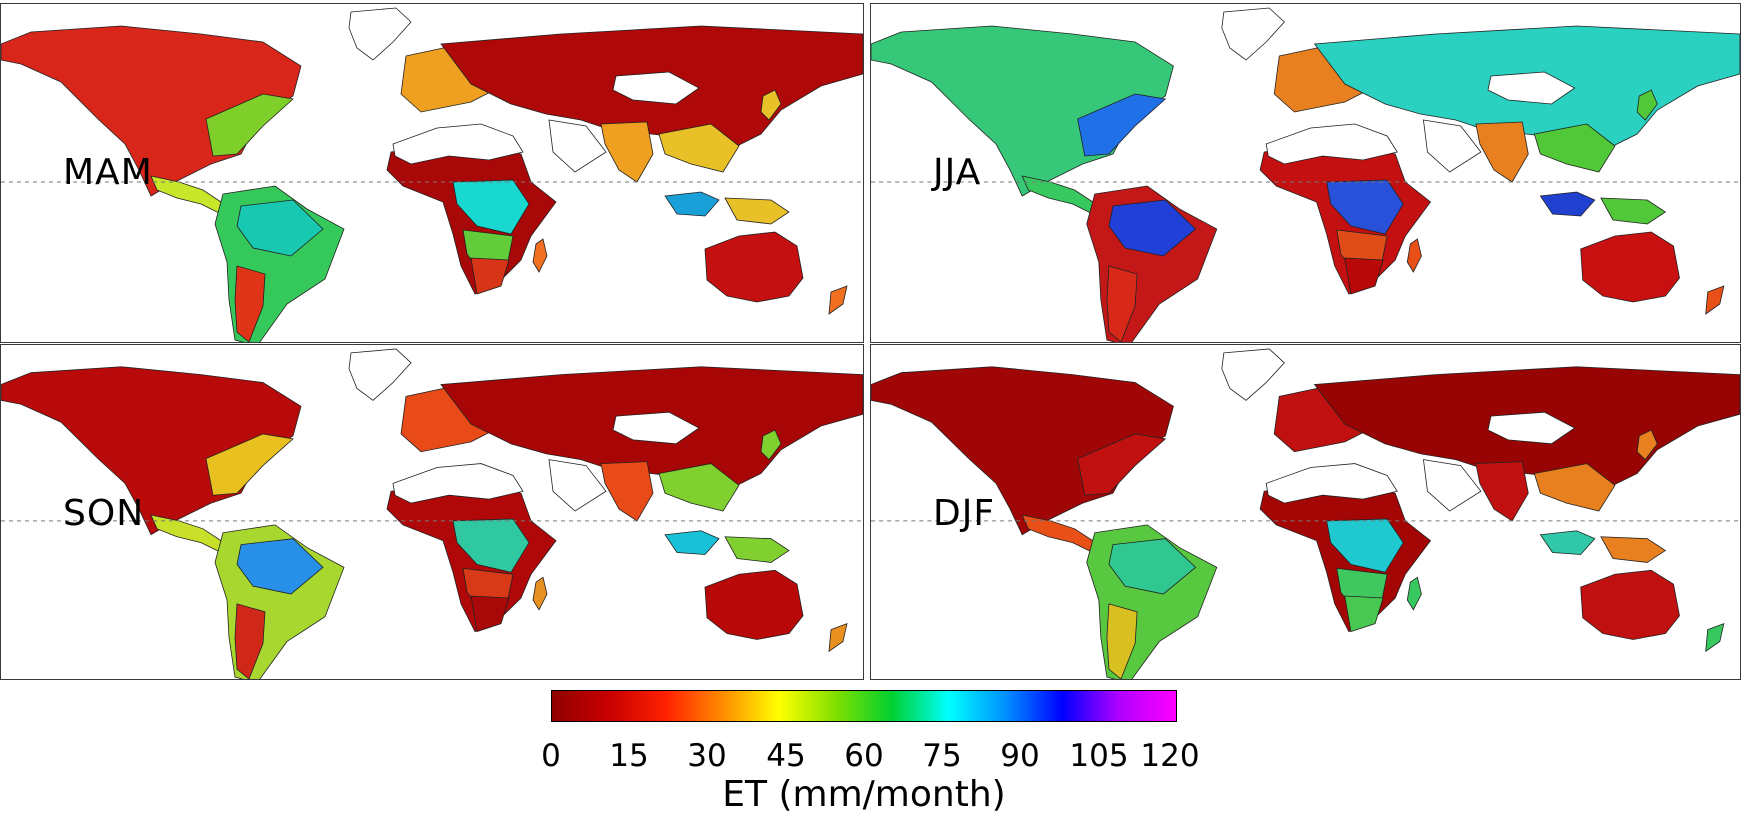 The width and height of the screenshot is (1741, 821). What do you see at coordinates (964, 513) in the screenshot?
I see `season-label: DJF` at bounding box center [964, 513].